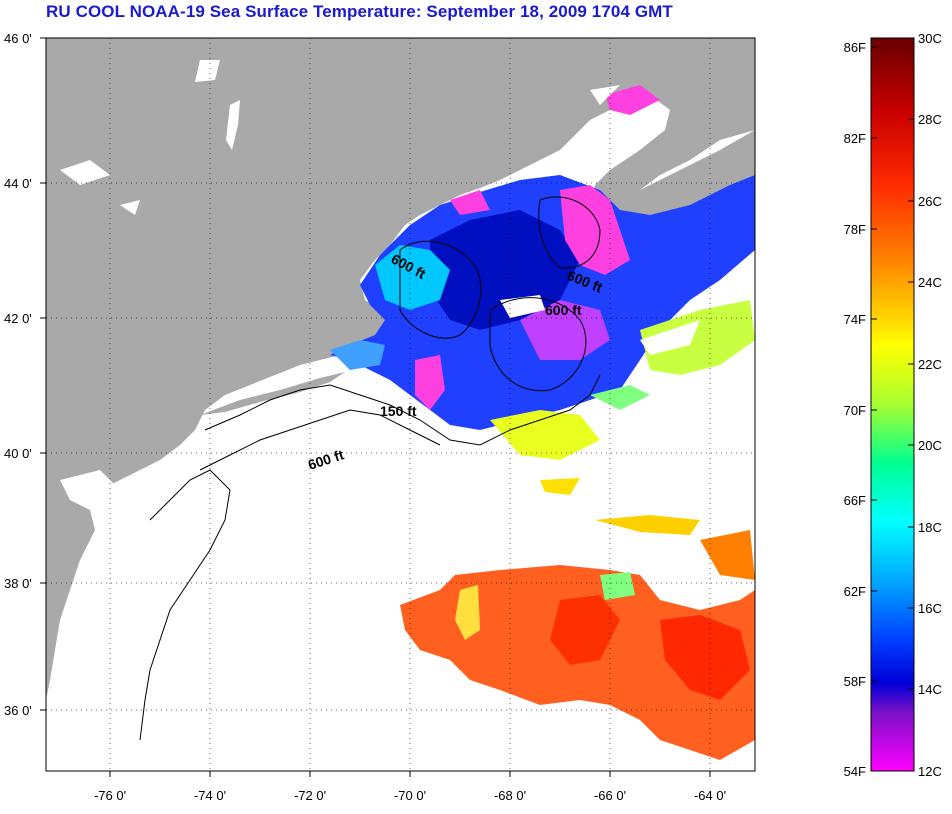 The height and width of the screenshot is (814, 952). I want to click on lon-label: -76 0', so click(110, 795).